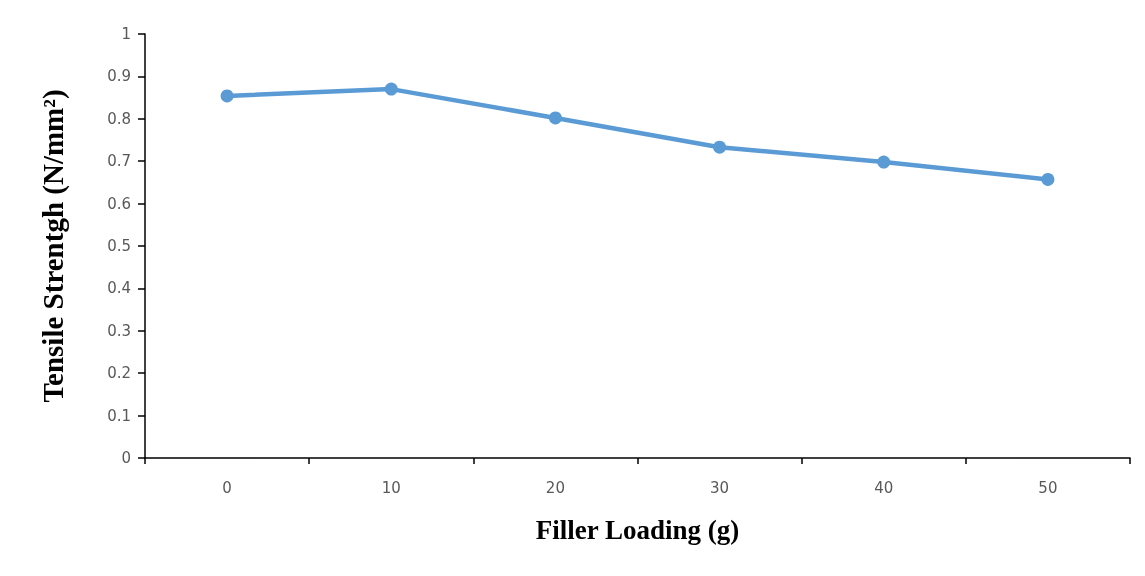 The width and height of the screenshot is (1145, 576). I want to click on x-tick-label: 0, so click(227, 487).